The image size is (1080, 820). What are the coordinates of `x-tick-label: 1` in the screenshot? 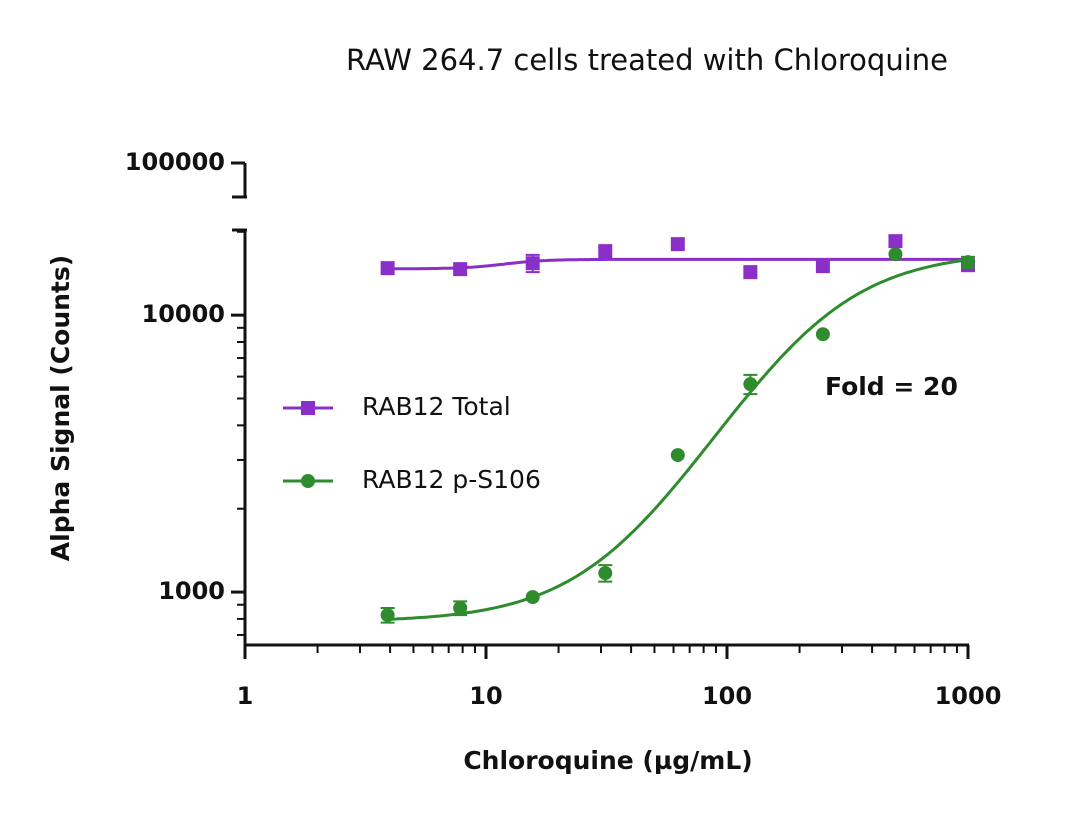 It's located at (245, 696).